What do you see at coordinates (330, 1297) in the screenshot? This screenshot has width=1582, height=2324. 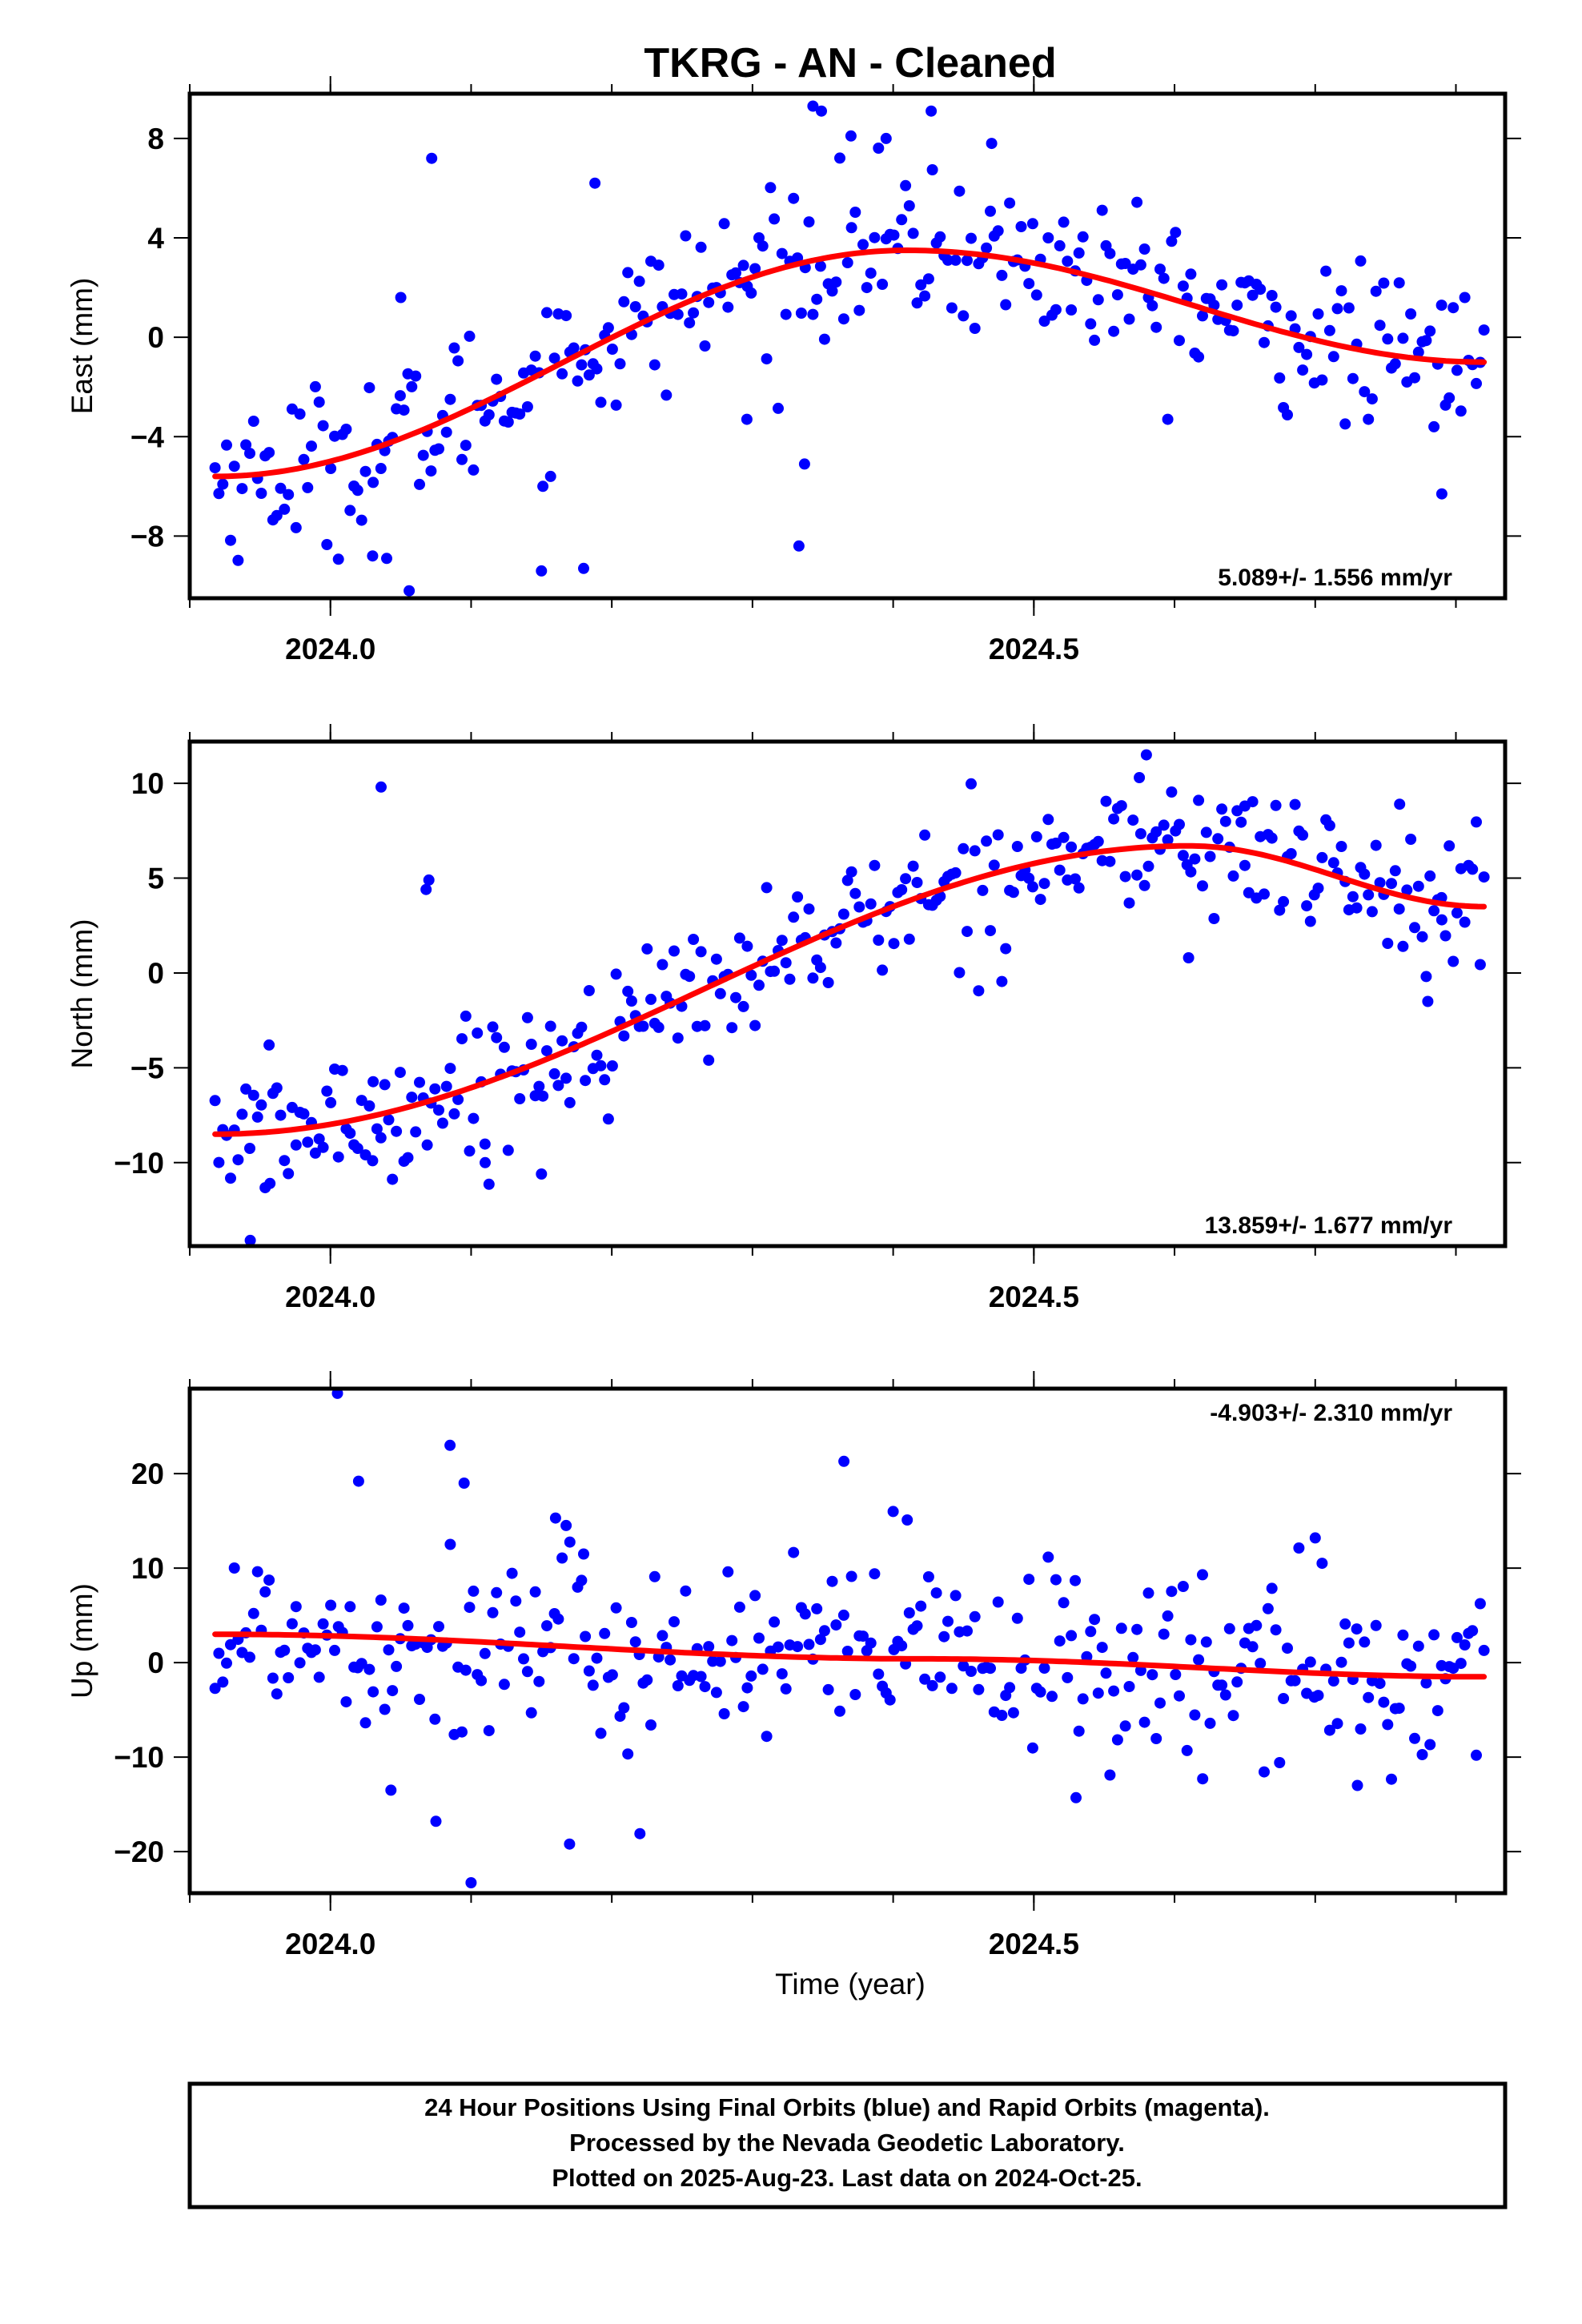 I see `north-x-tick-label: 2024.0` at bounding box center [330, 1297].